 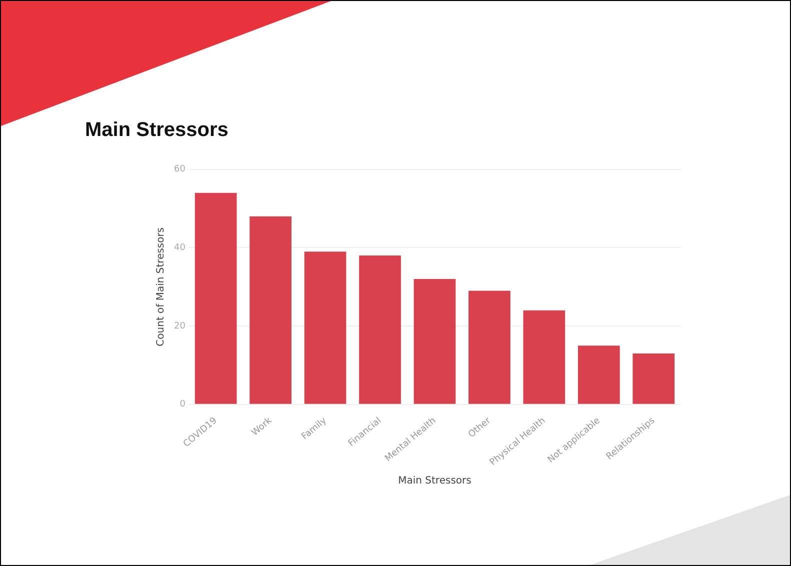 What do you see at coordinates (435, 481) in the screenshot?
I see `x-axis-title: Main Stressors` at bounding box center [435, 481].